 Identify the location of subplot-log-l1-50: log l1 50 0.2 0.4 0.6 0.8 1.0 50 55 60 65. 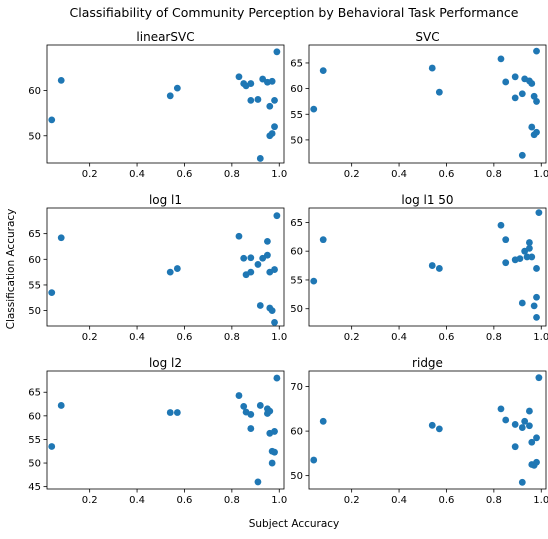
(419, 268).